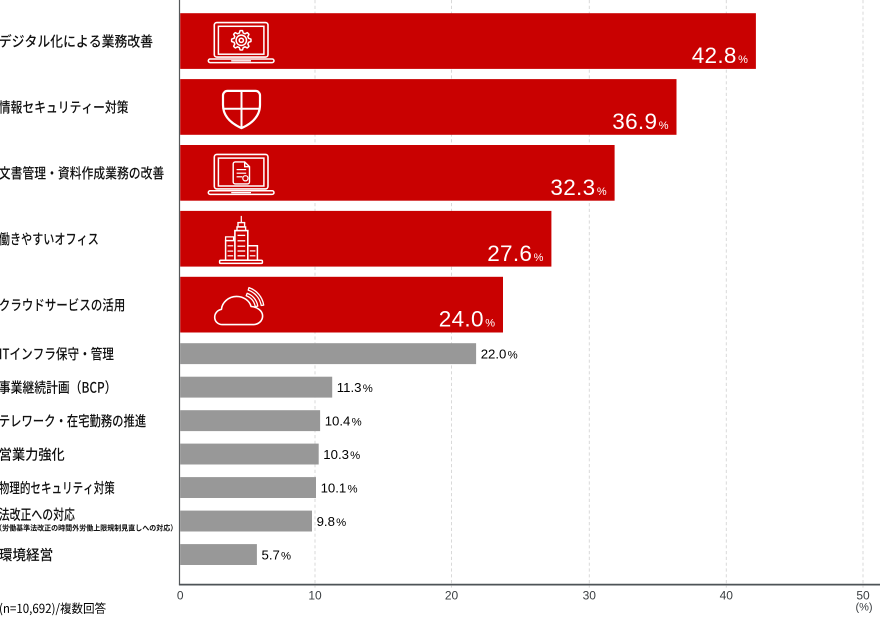 The image size is (880, 617). Describe the element at coordinates (332, 521) in the screenshot. I see `svg-text: 9.8%` at that location.